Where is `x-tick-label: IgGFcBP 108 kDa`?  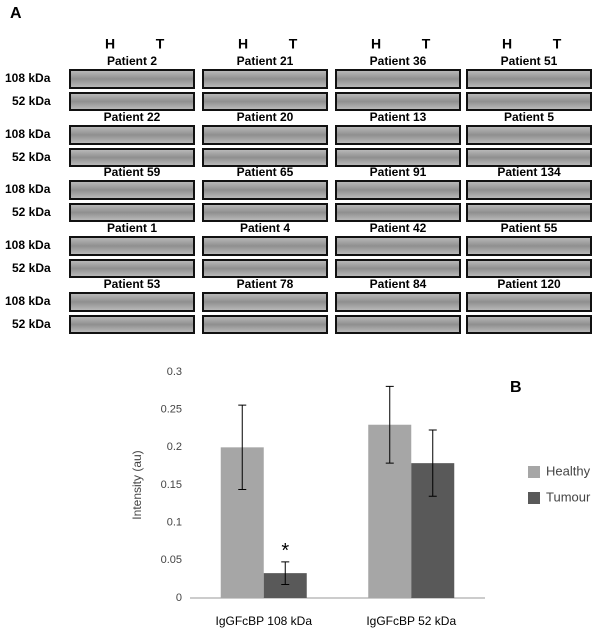
x-tick-label: IgGFcBP 108 kDa is located at coordinates (264, 621).